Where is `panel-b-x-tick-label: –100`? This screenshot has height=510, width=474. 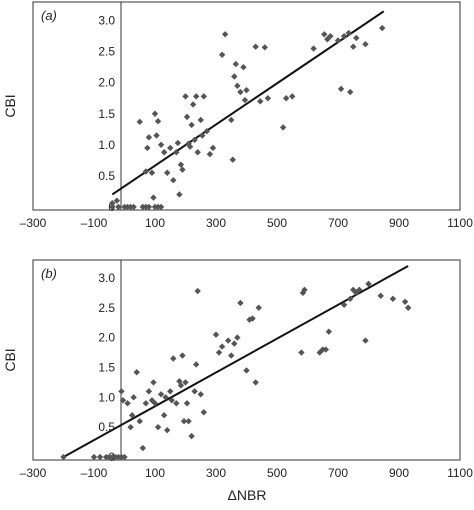 panel-b-x-tick-label: –100 is located at coordinates (94, 473).